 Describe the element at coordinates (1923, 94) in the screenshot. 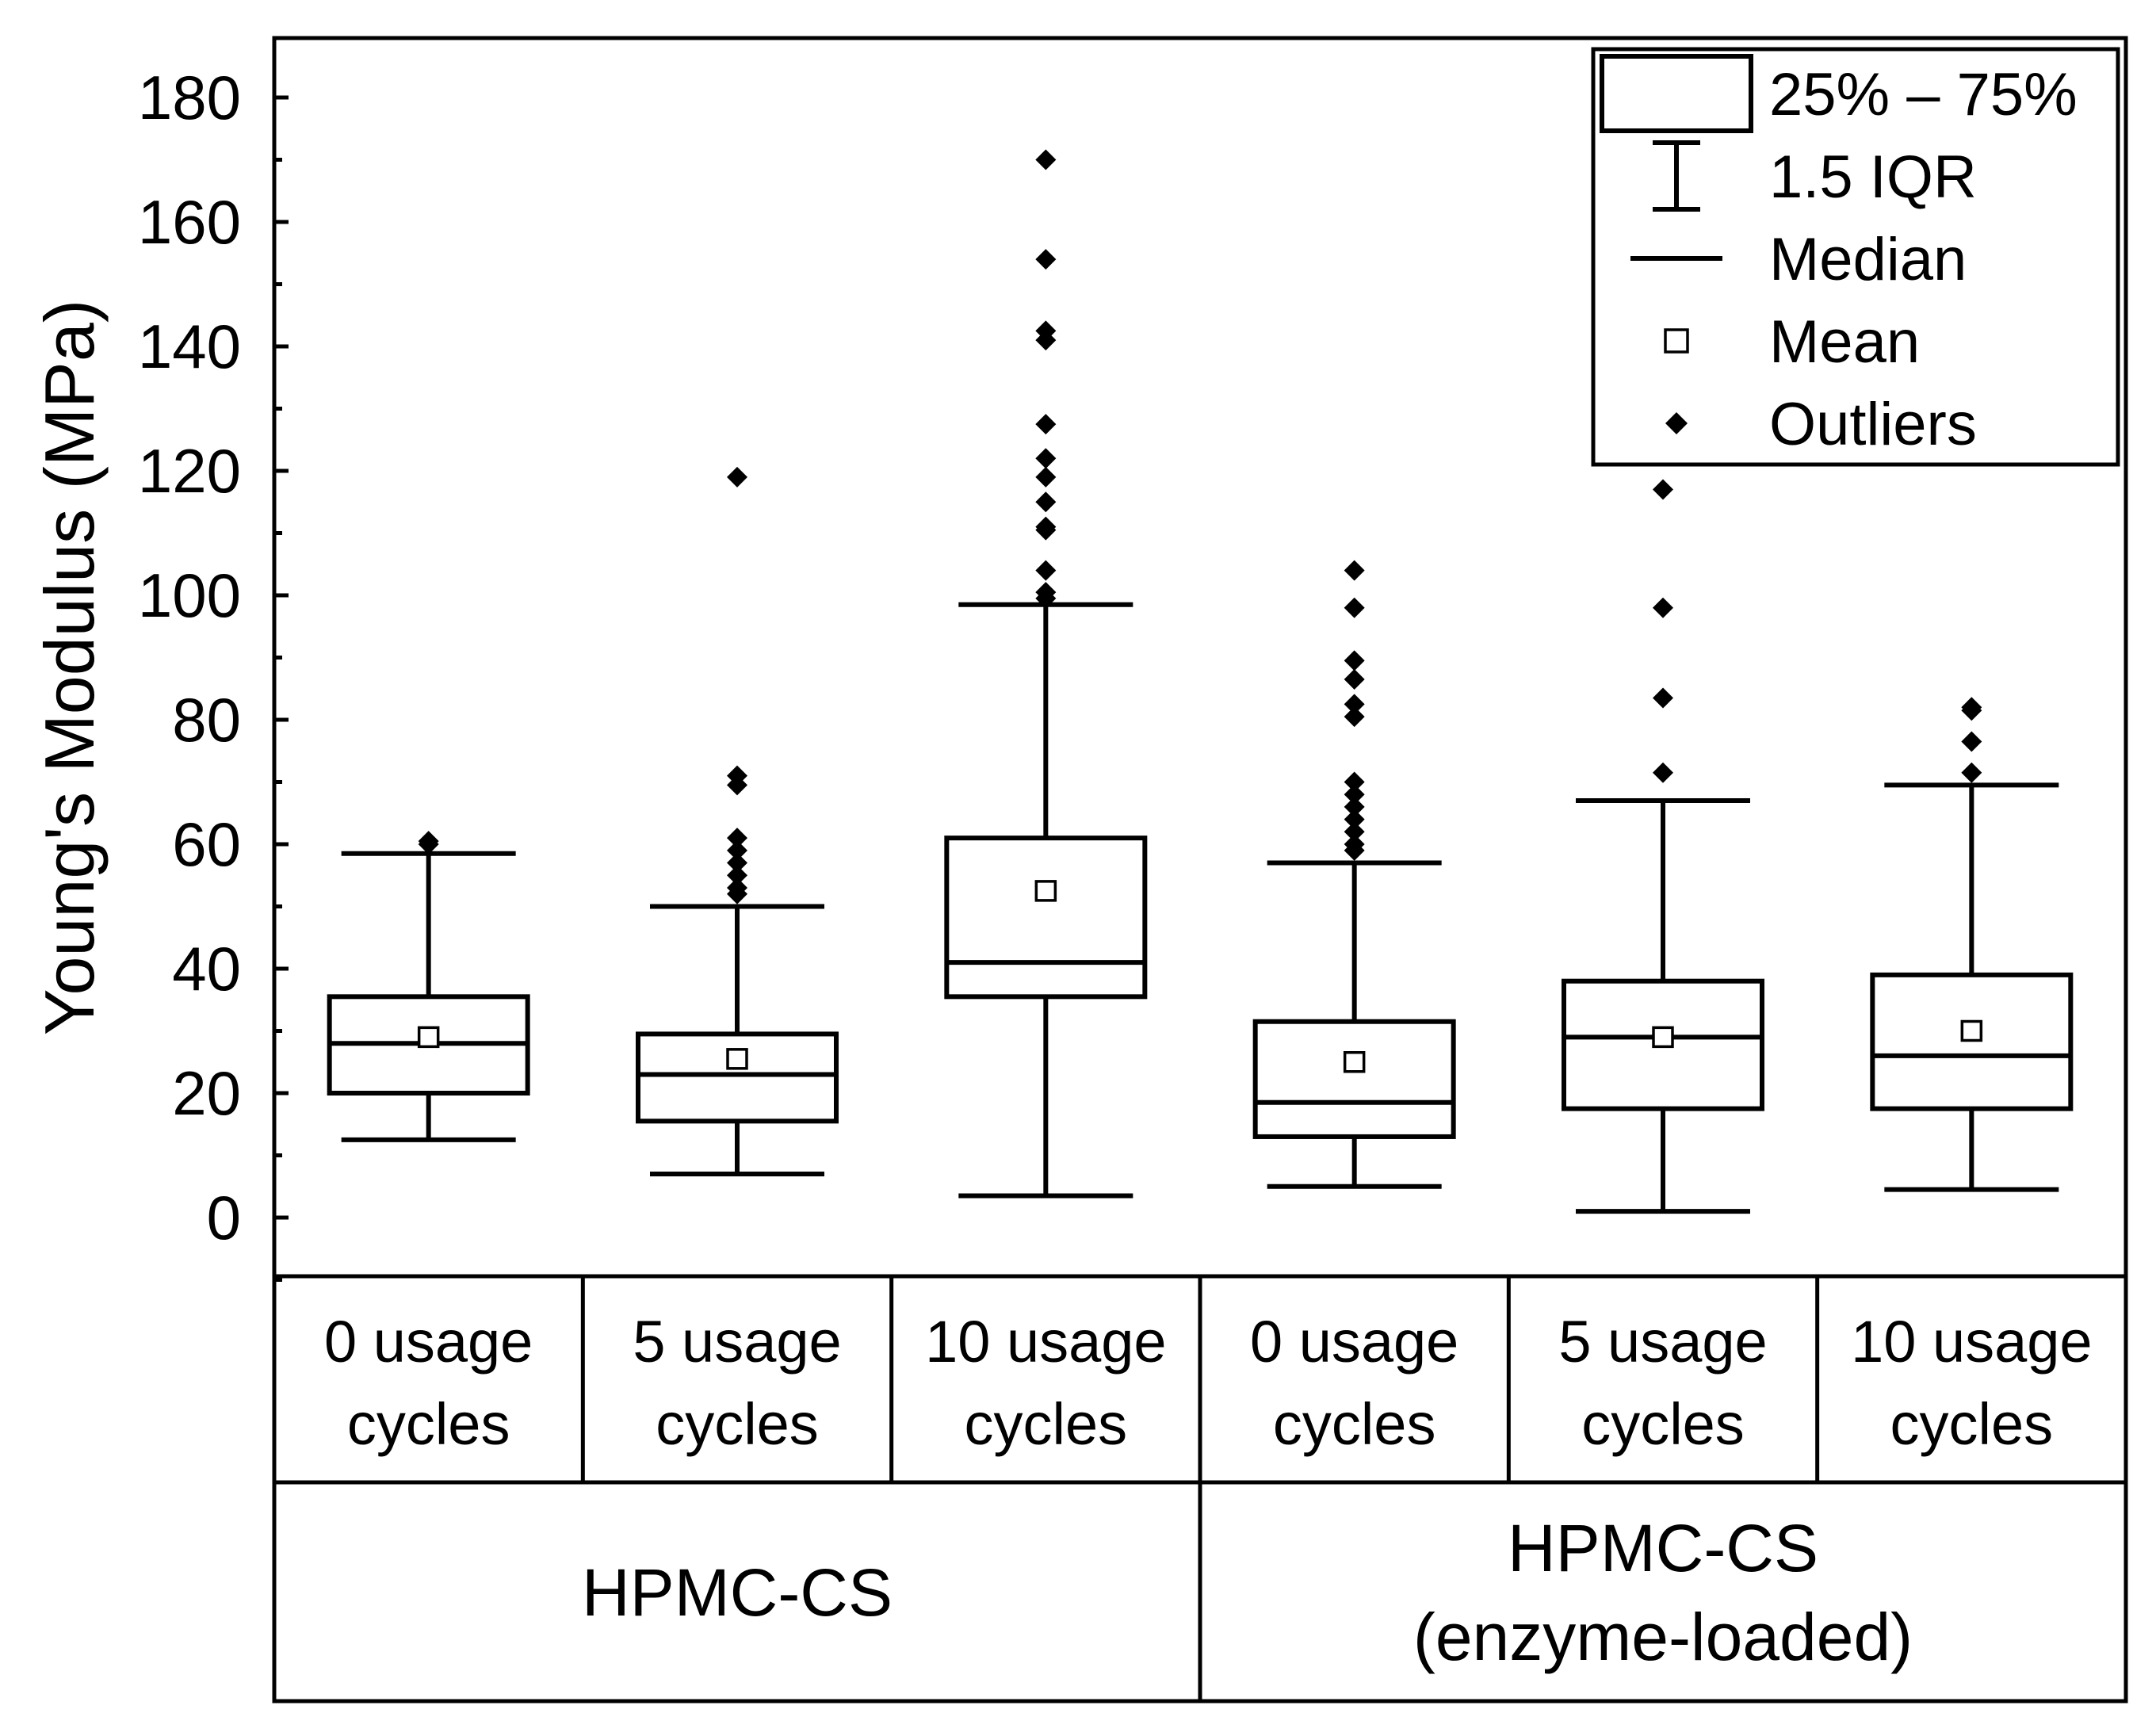

I see `legend-label: 25% – 75%` at that location.